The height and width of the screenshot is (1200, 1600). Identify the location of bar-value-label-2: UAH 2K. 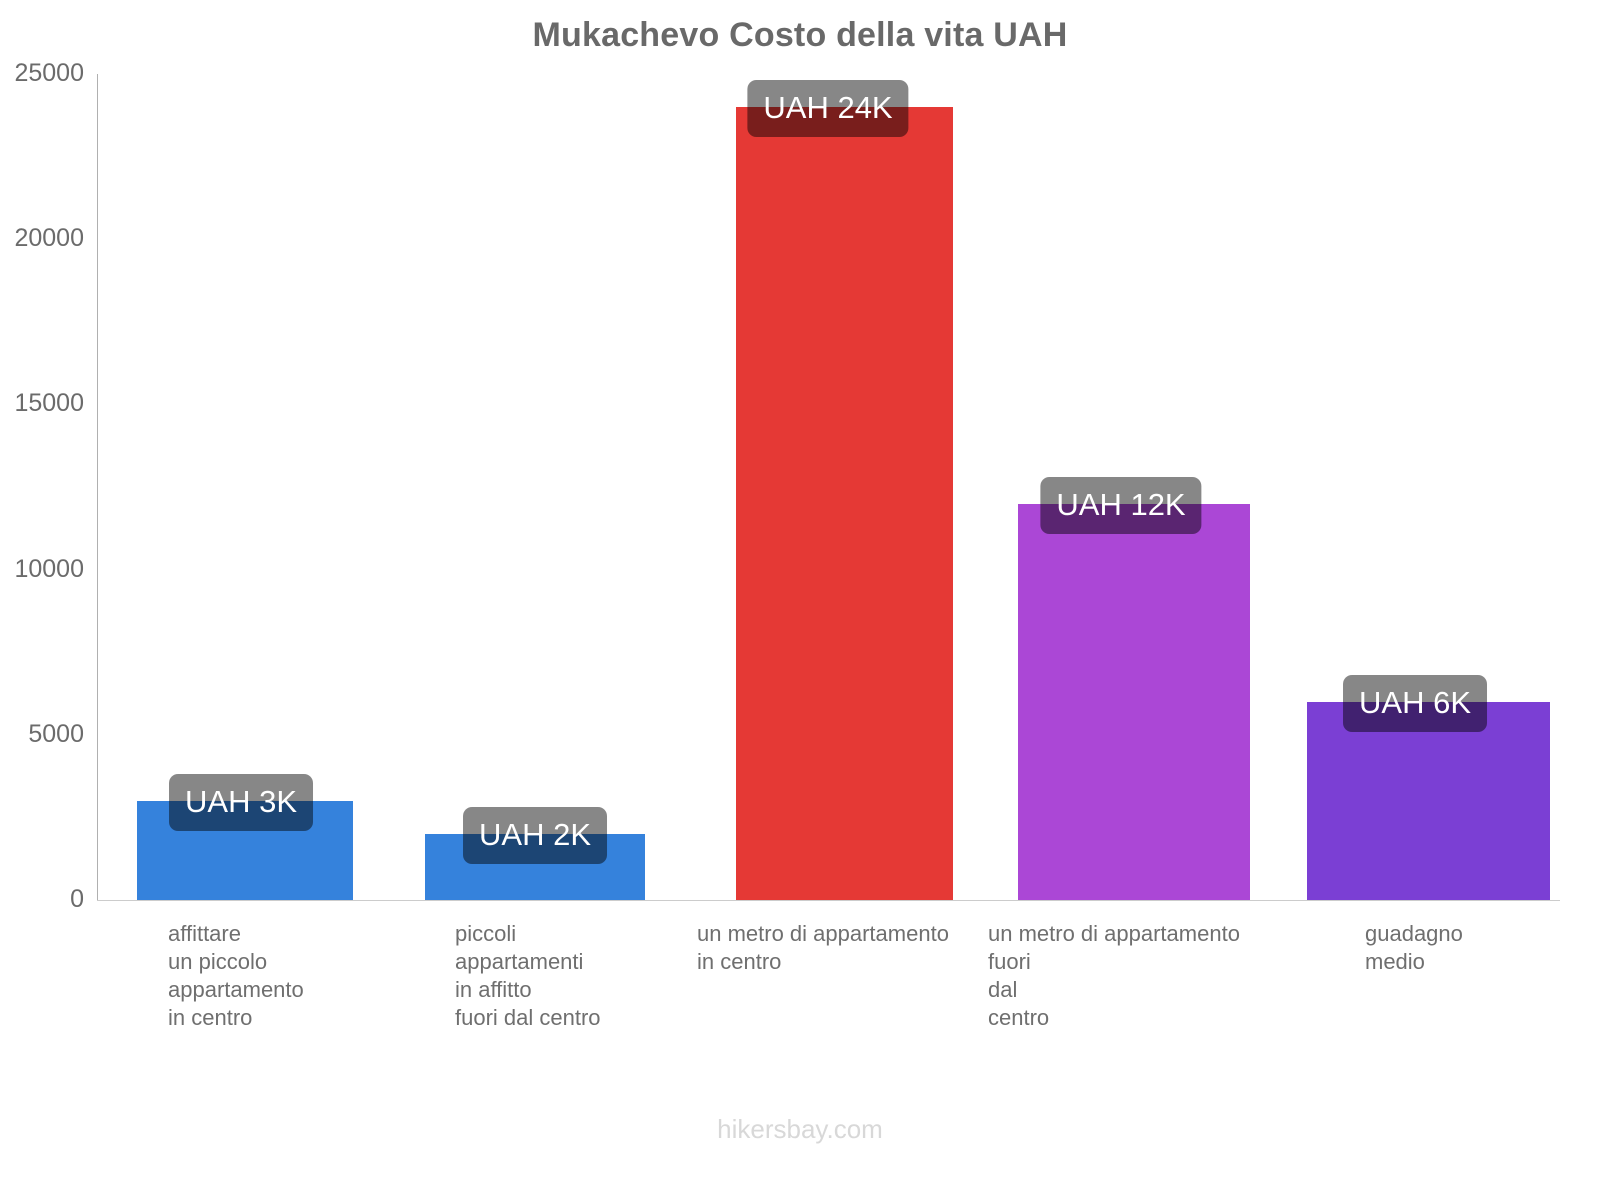
(535, 835).